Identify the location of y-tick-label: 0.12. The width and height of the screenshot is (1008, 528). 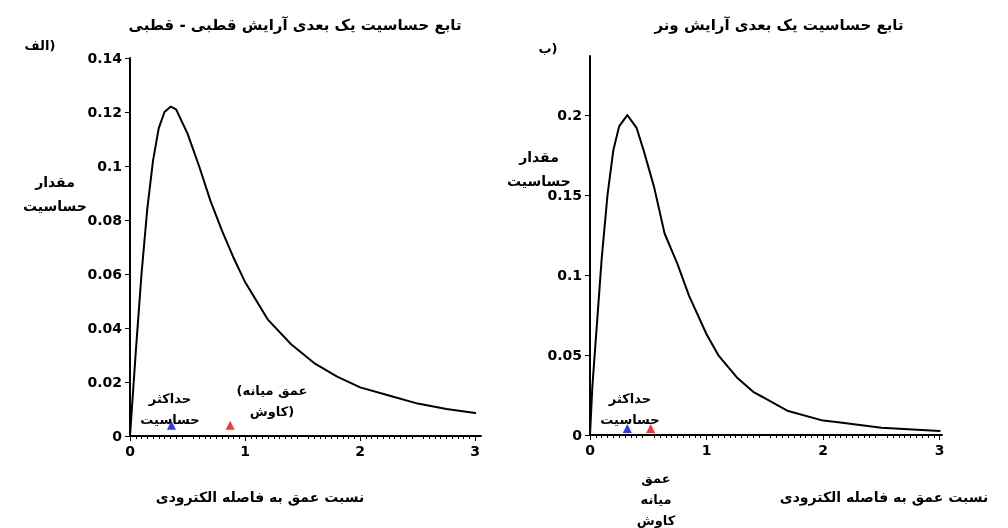
(104, 112).